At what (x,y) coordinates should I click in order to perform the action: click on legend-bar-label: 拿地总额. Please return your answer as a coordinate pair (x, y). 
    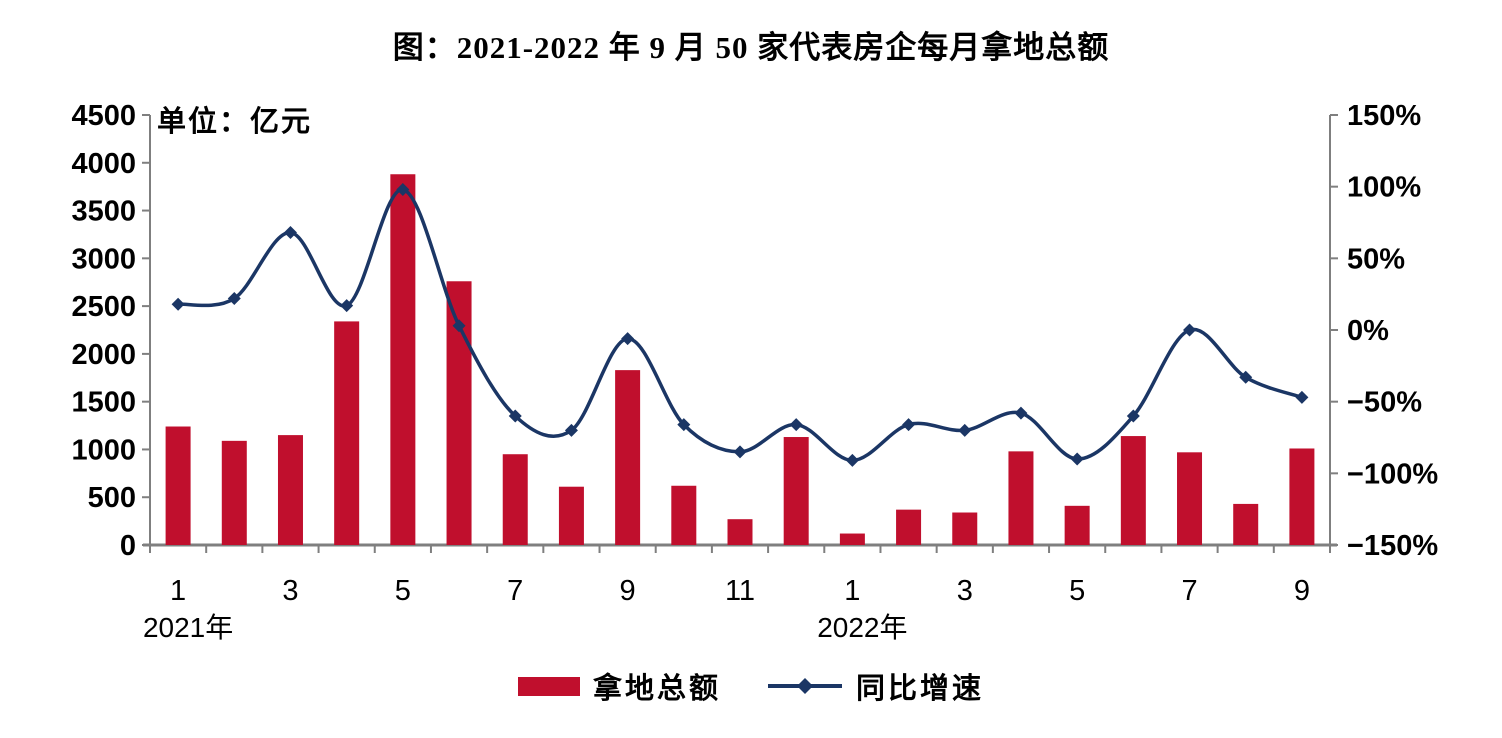
    Looking at the image, I should click on (656, 689).